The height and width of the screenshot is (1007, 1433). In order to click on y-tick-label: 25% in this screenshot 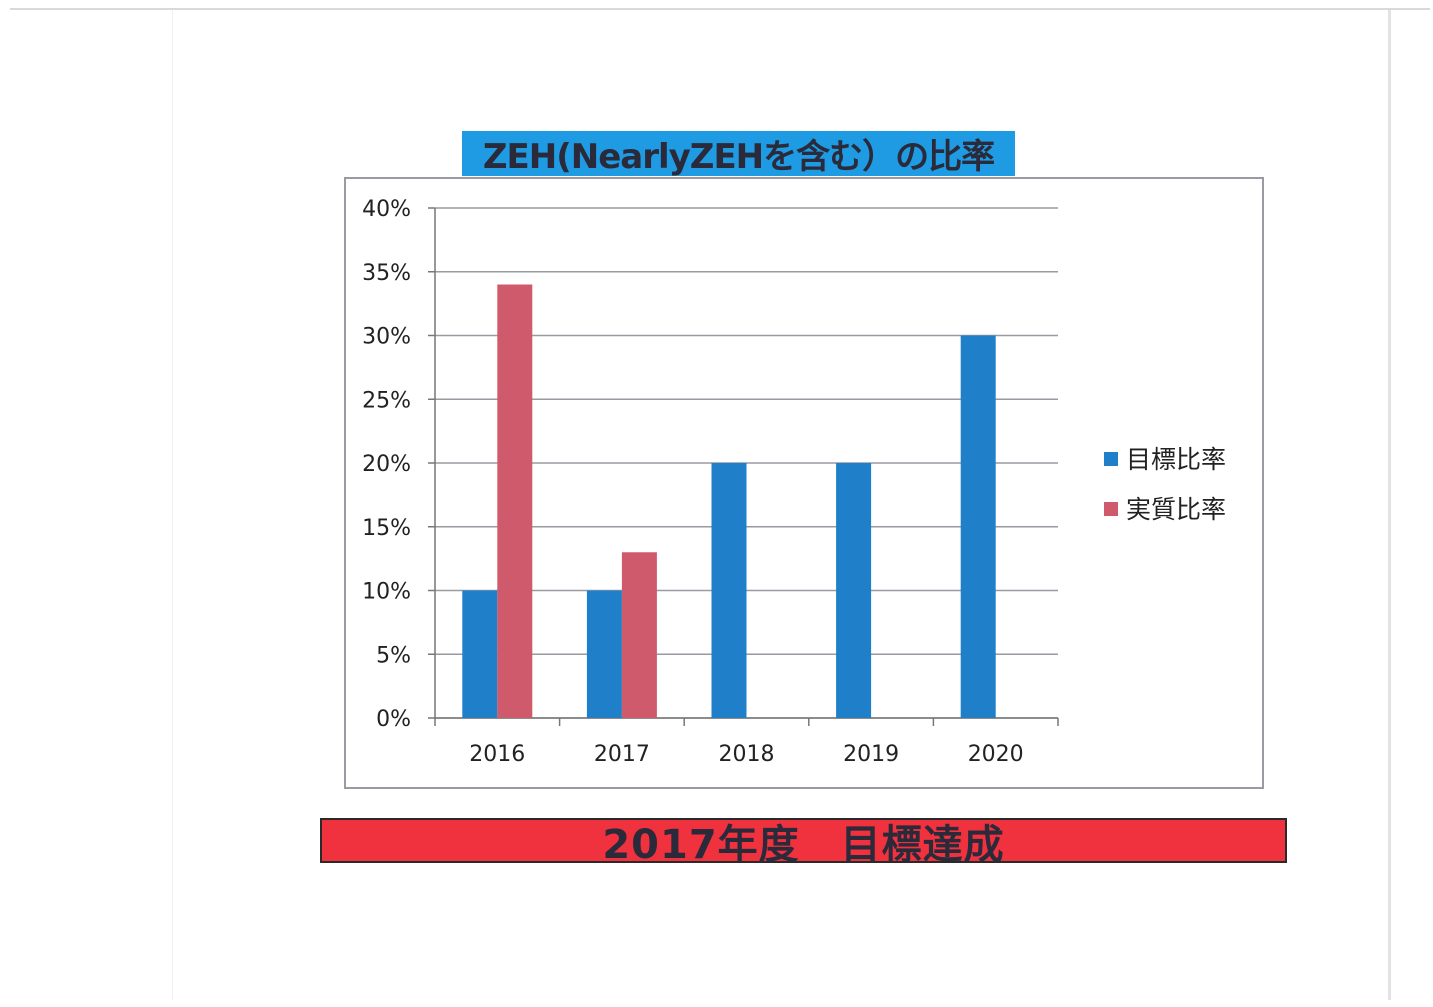, I will do `click(386, 400)`.